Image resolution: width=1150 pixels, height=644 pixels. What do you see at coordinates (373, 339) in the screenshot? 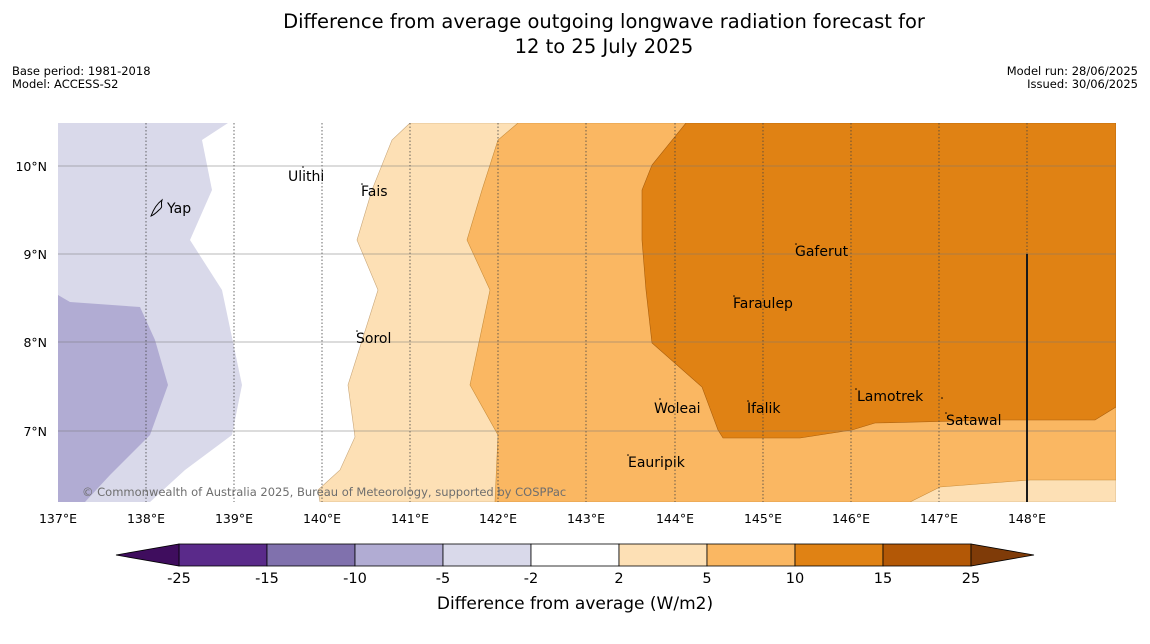
I see `place-label-sorol: Sorol` at bounding box center [373, 339].